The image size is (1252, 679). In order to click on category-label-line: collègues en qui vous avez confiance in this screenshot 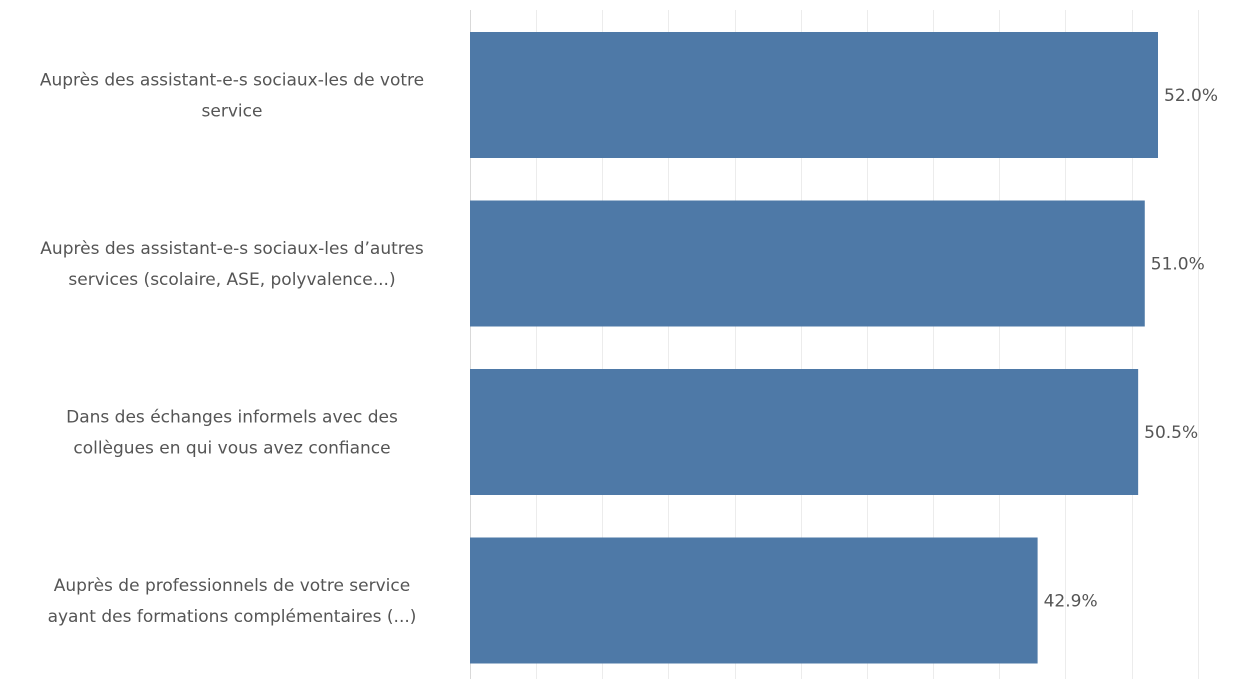, I will do `click(231, 449)`.